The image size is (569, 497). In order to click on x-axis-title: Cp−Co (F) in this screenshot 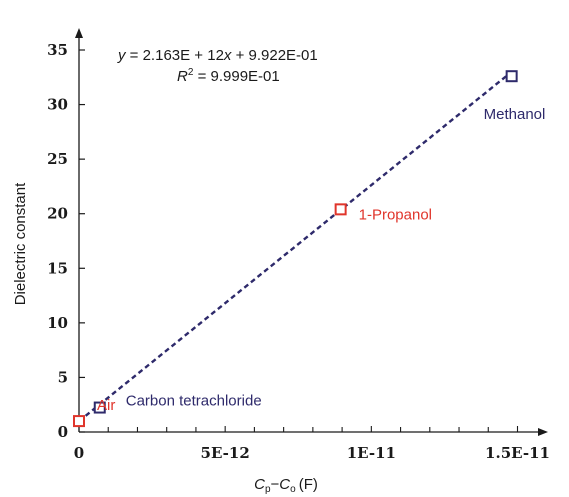, I will do `click(286, 485)`.